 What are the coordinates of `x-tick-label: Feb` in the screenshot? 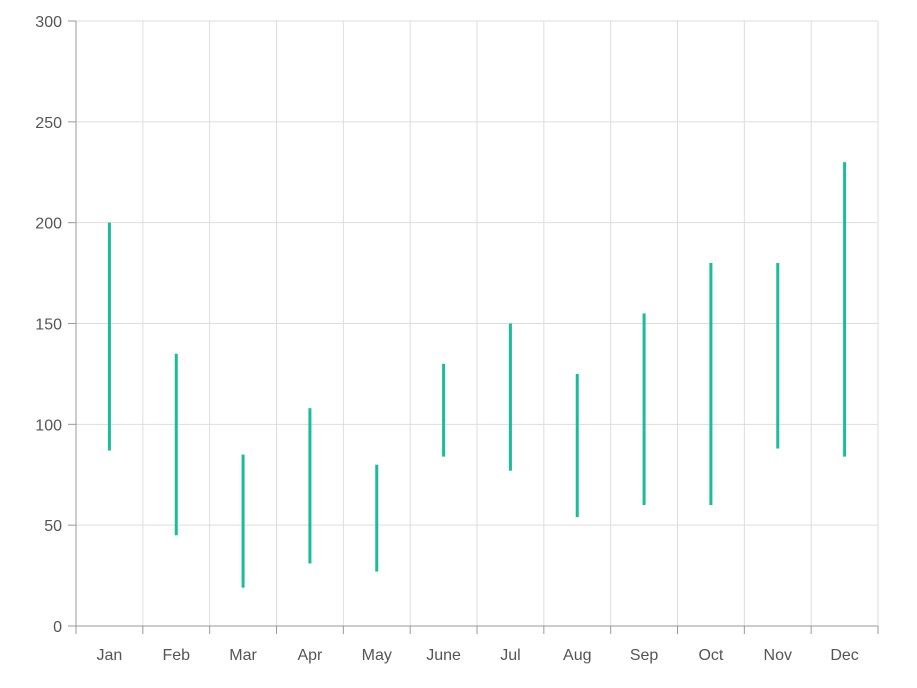 It's located at (176, 655).